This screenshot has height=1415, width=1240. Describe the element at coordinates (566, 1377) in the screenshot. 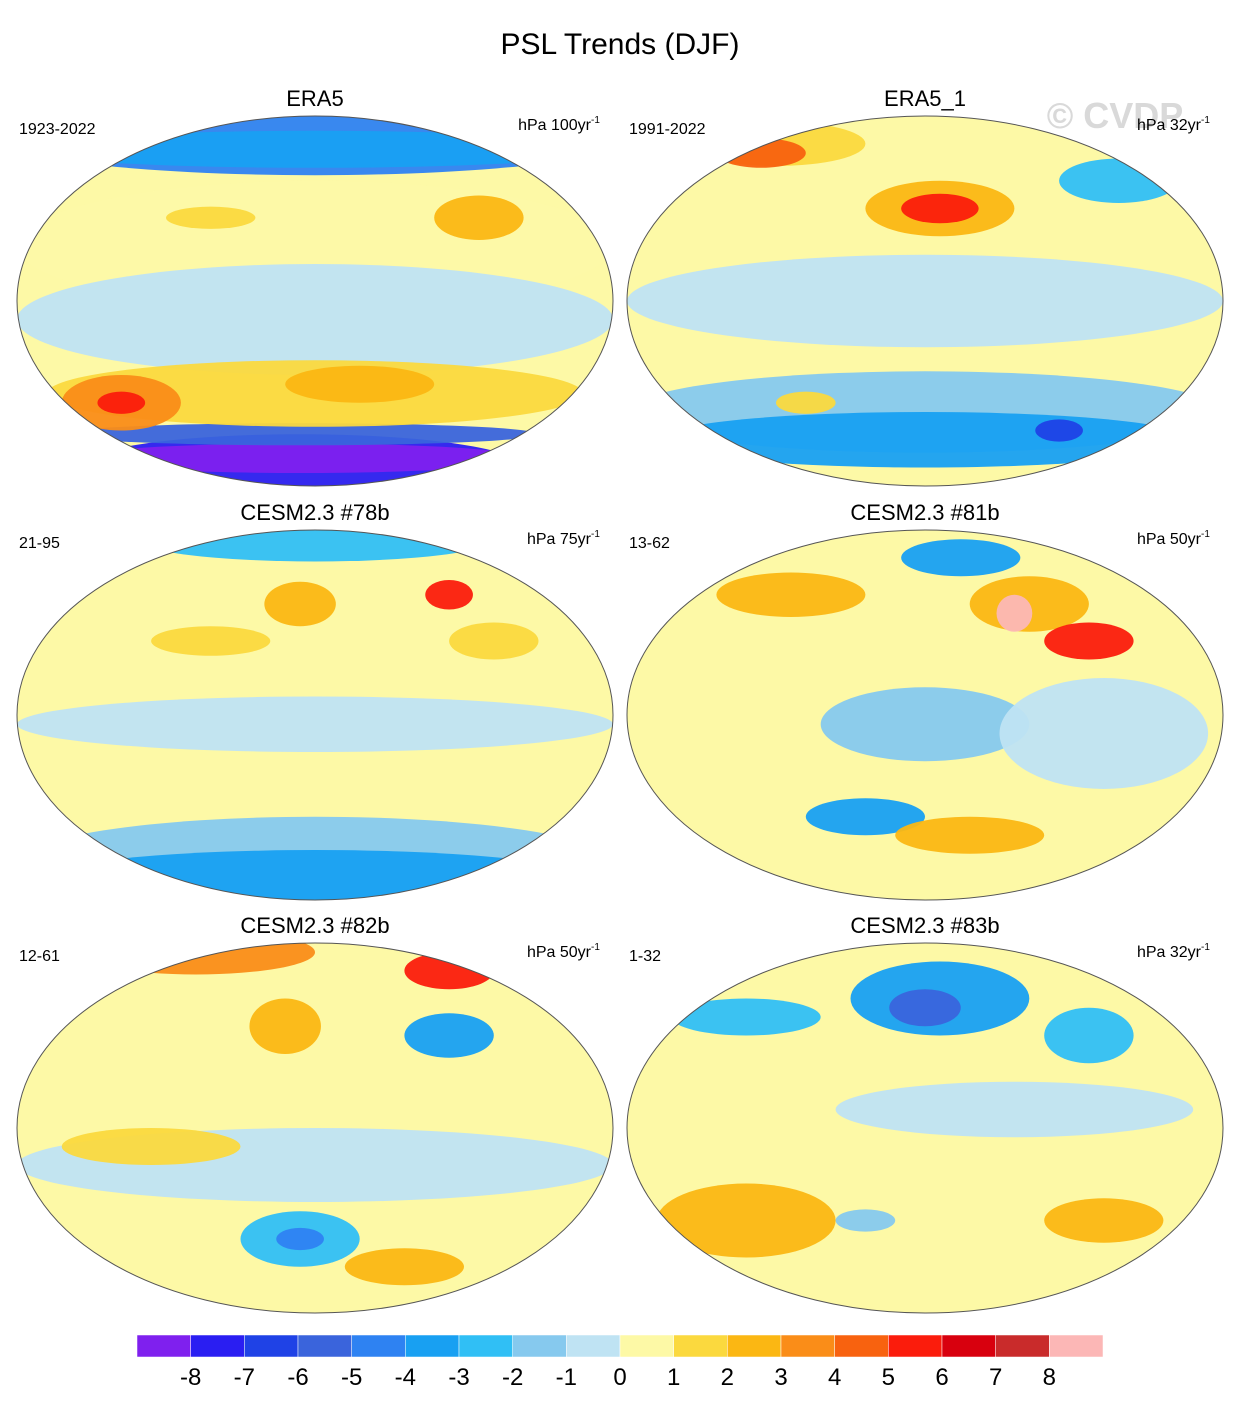

I see `colorbar-label: -1` at that location.